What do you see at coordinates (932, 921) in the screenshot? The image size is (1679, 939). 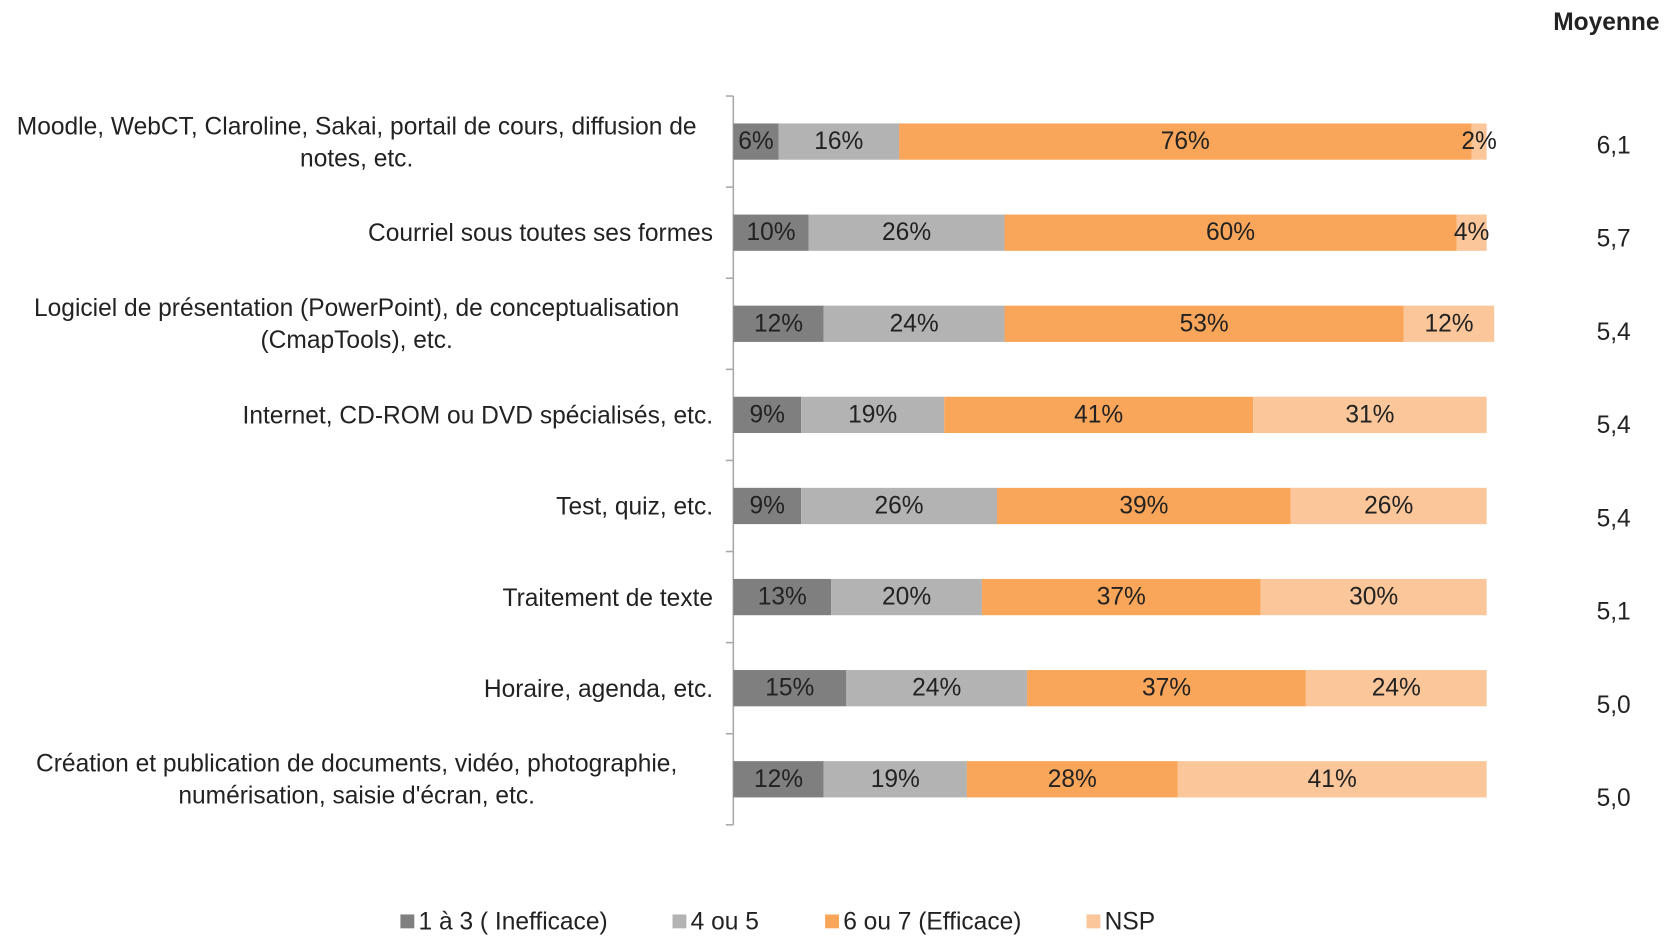 I see `legend-label: 6 ou 7 (Efficace)` at bounding box center [932, 921].